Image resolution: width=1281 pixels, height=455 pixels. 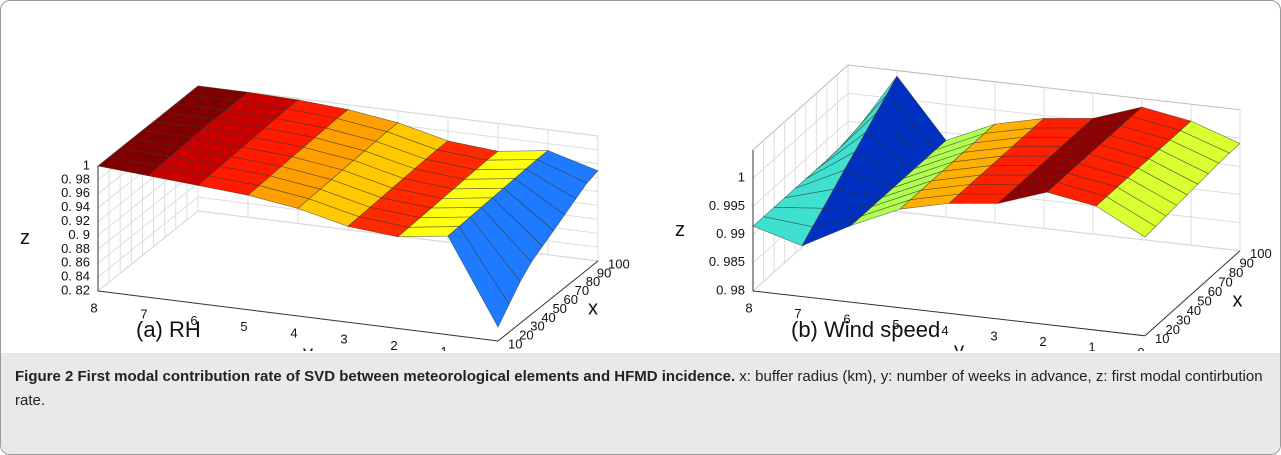 What do you see at coordinates (727, 261) in the screenshot?
I see `z-tick-label: 0. 985` at bounding box center [727, 261].